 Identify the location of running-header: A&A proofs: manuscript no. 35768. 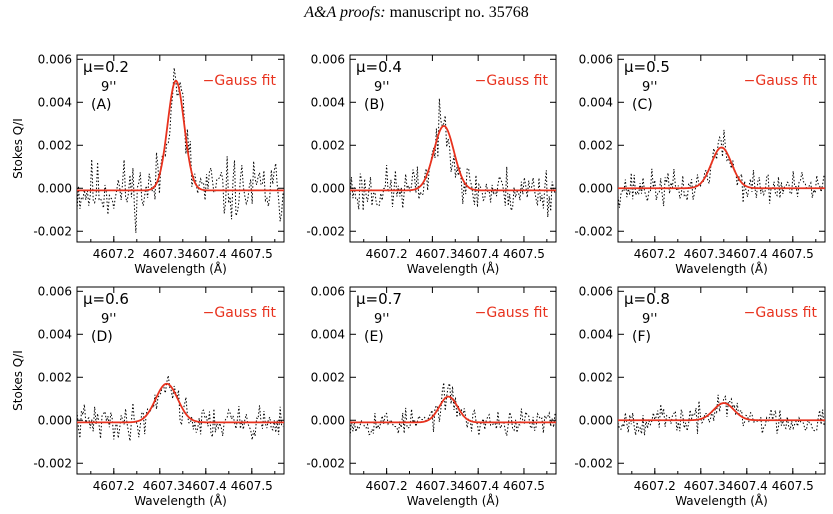
(416, 13).